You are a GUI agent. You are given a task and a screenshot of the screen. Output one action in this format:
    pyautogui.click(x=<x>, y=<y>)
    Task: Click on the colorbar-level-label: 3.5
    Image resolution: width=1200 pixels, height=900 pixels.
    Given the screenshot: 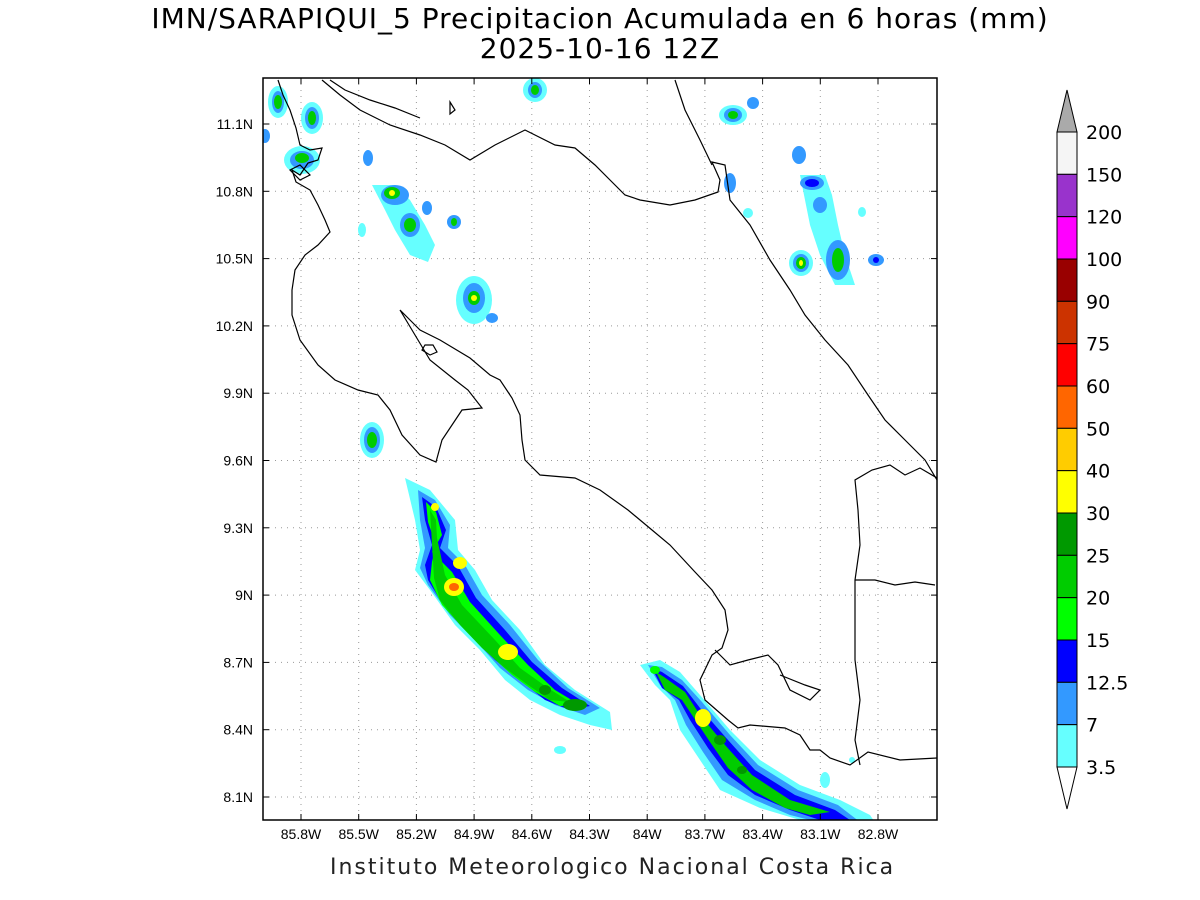 What is the action you would take?
    pyautogui.click(x=1101, y=768)
    